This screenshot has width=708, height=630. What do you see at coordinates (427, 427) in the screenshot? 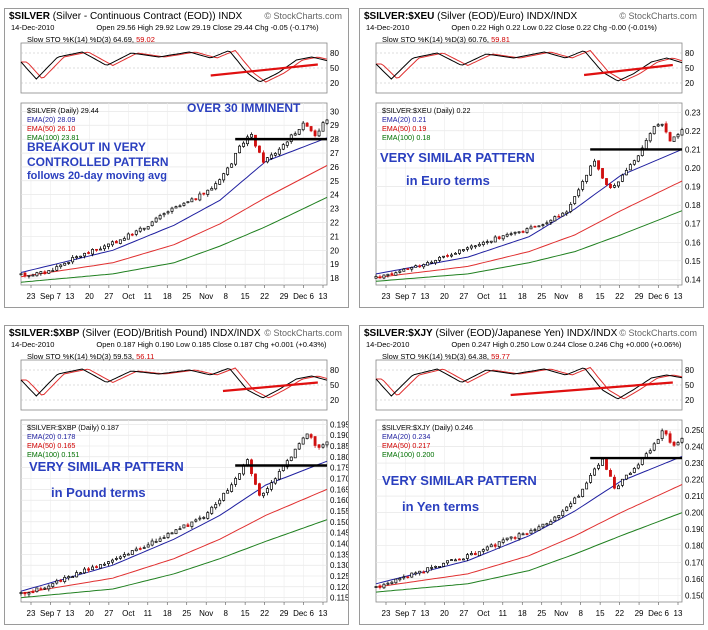
I see `price-legend: $SILVER:$XJY (Daily) 0.246` at bounding box center [427, 427].